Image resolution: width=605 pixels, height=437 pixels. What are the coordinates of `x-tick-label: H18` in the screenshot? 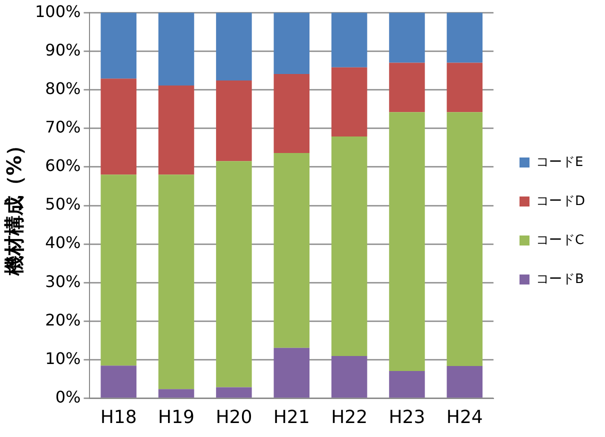 It's located at (118, 417).